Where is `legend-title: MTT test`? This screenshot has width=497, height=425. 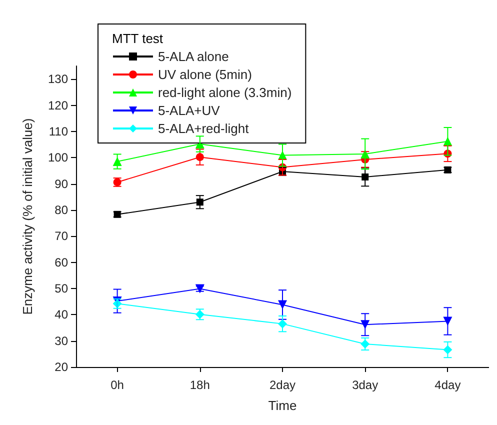
legend-title: MTT test is located at coordinates (138, 38).